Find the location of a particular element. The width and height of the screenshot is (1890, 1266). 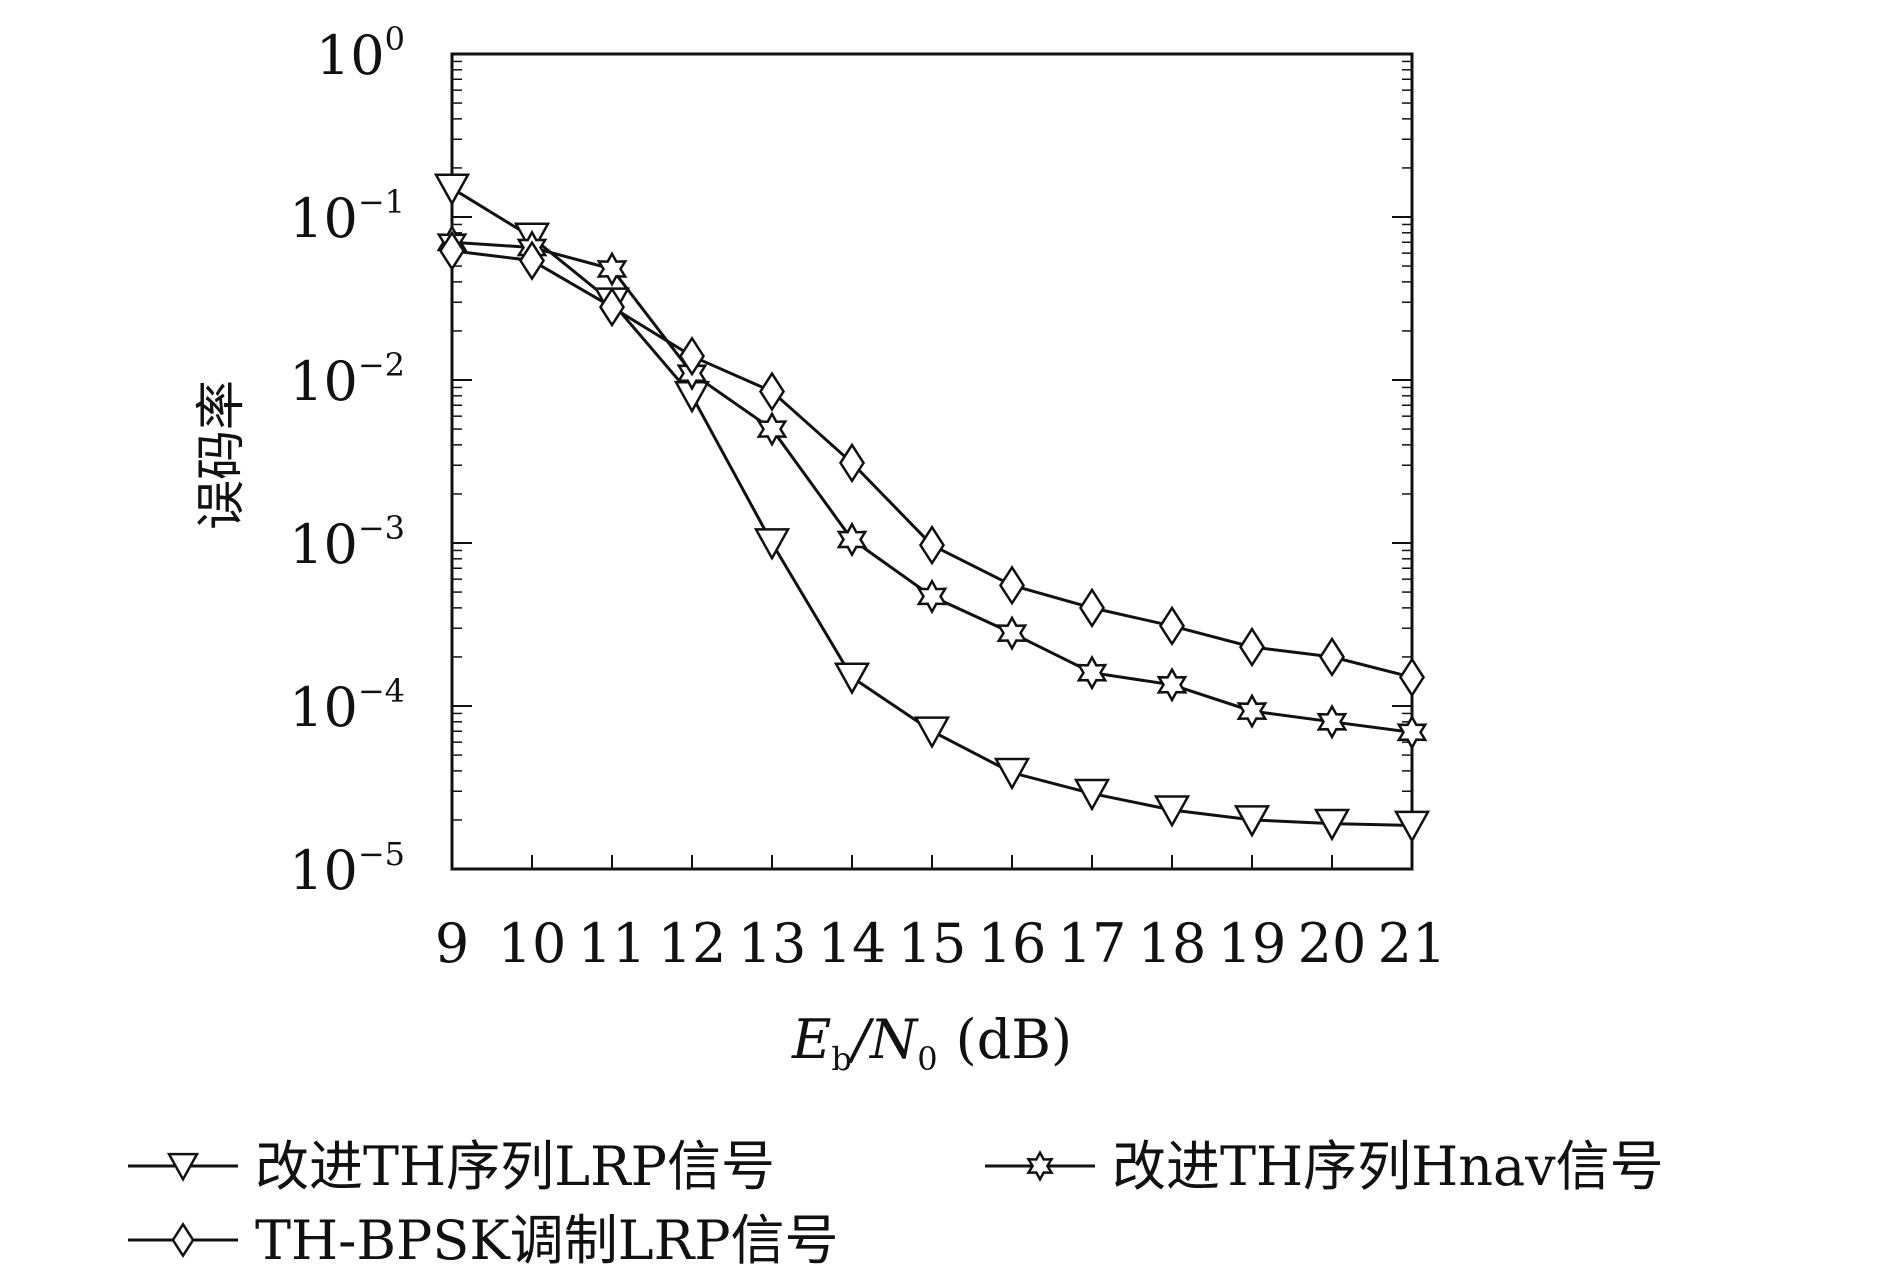

y-tick-label: 10⁻⁵ is located at coordinates (347, 868).